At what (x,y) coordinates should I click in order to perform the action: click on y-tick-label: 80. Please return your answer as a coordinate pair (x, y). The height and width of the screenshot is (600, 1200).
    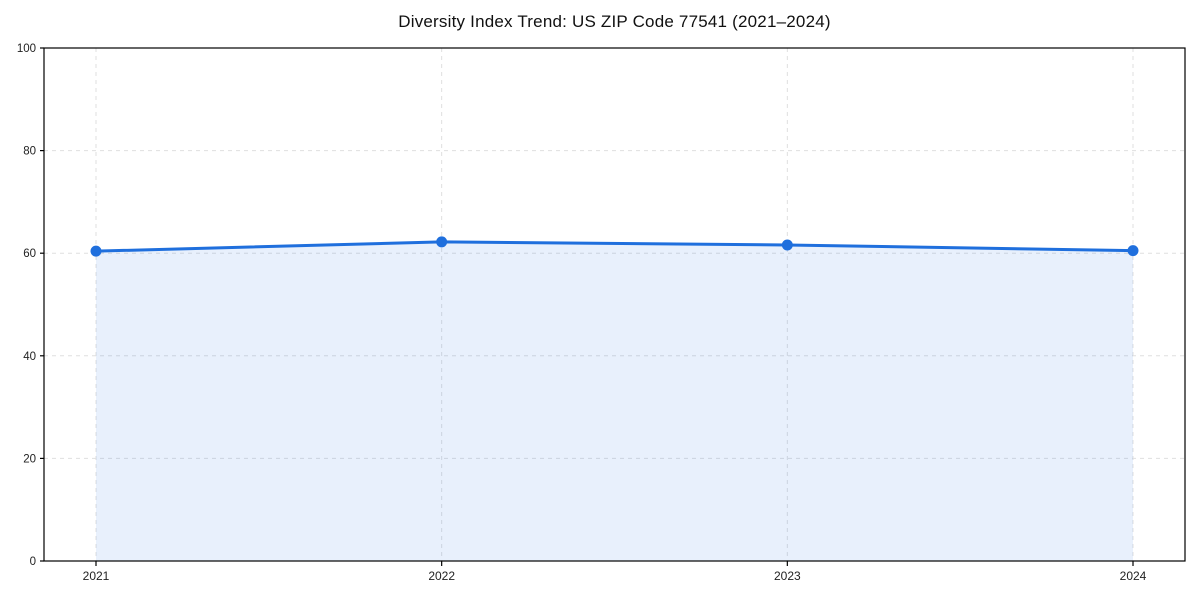
    Looking at the image, I should click on (29, 152).